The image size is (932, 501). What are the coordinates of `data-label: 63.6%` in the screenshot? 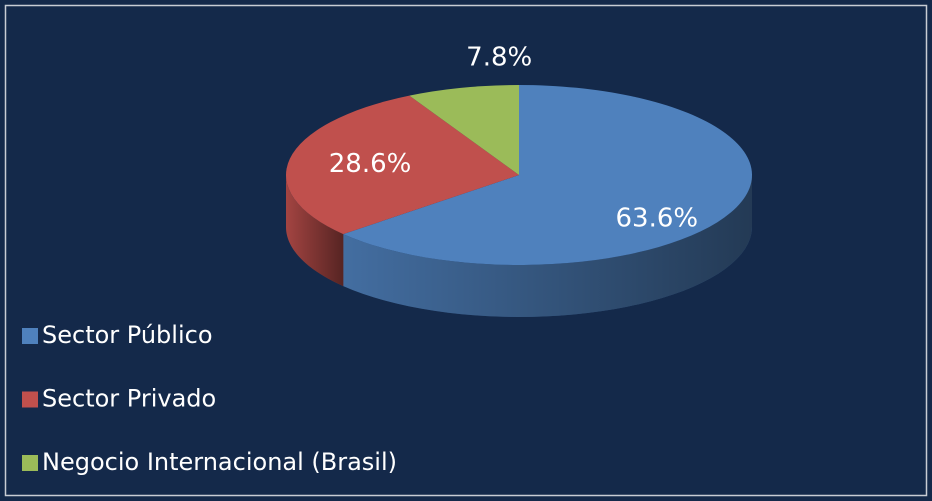 It's located at (657, 219).